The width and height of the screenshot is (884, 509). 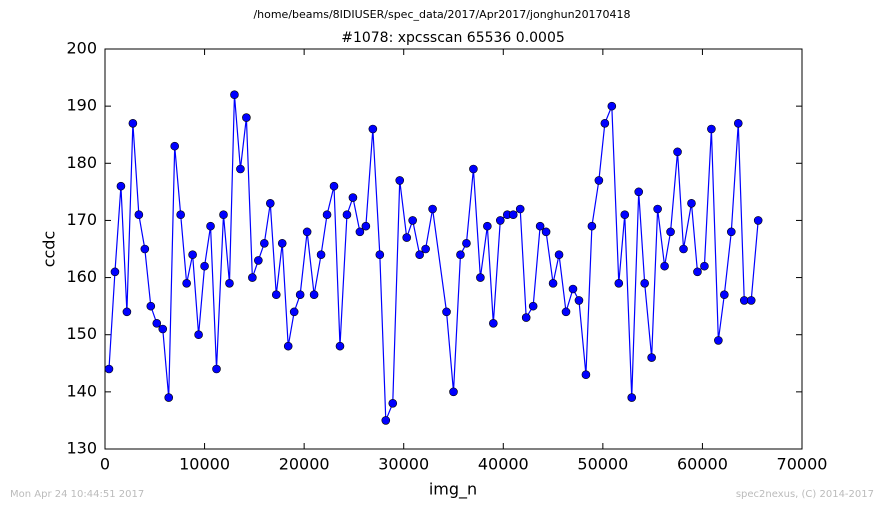 I want to click on y-tick-label: 170, so click(x=81, y=219).